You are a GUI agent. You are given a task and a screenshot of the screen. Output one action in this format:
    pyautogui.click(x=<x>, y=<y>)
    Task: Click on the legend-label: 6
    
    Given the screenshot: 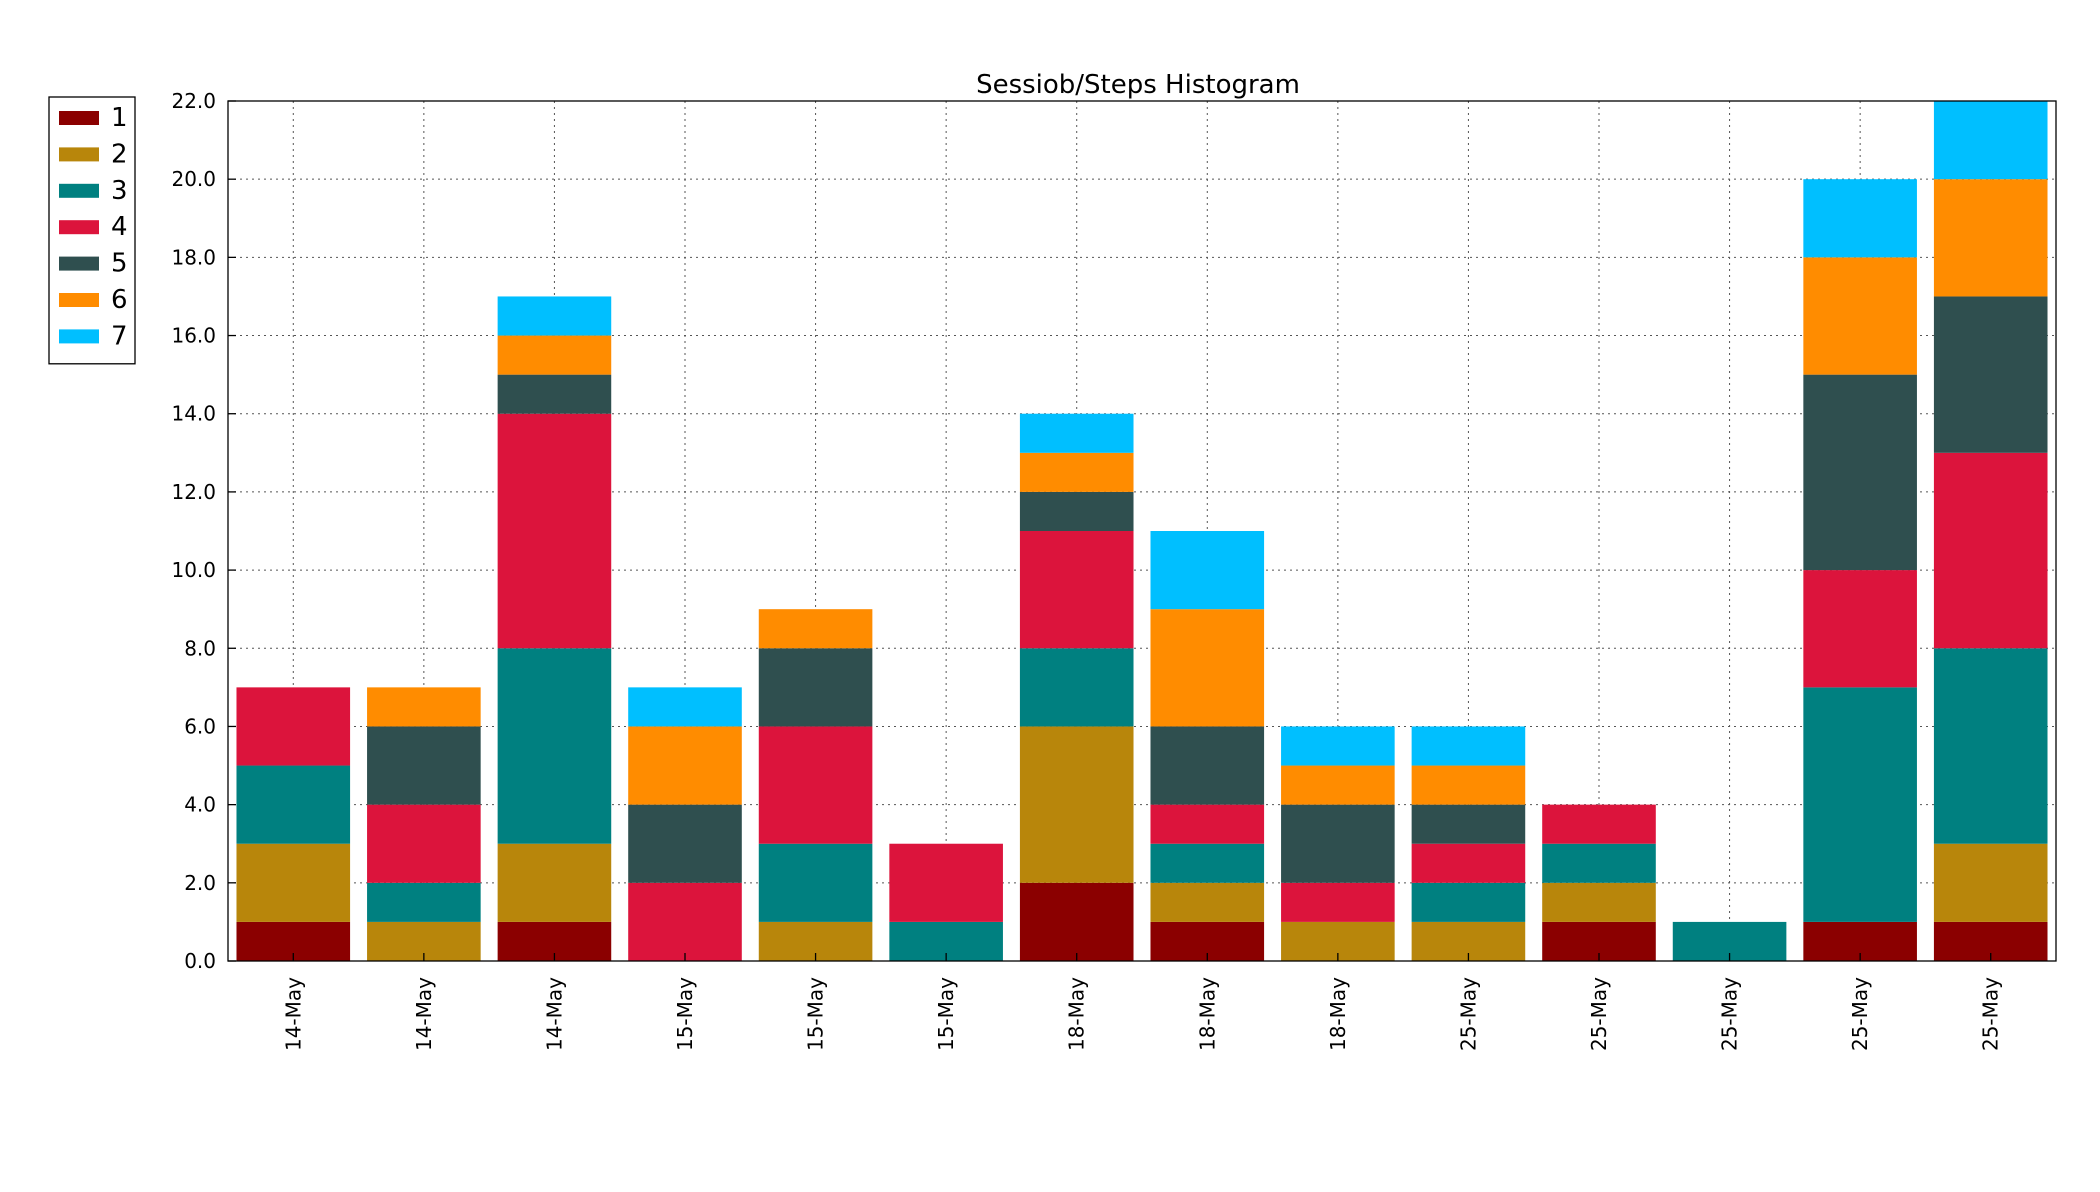 What is the action you would take?
    pyautogui.click(x=119, y=300)
    